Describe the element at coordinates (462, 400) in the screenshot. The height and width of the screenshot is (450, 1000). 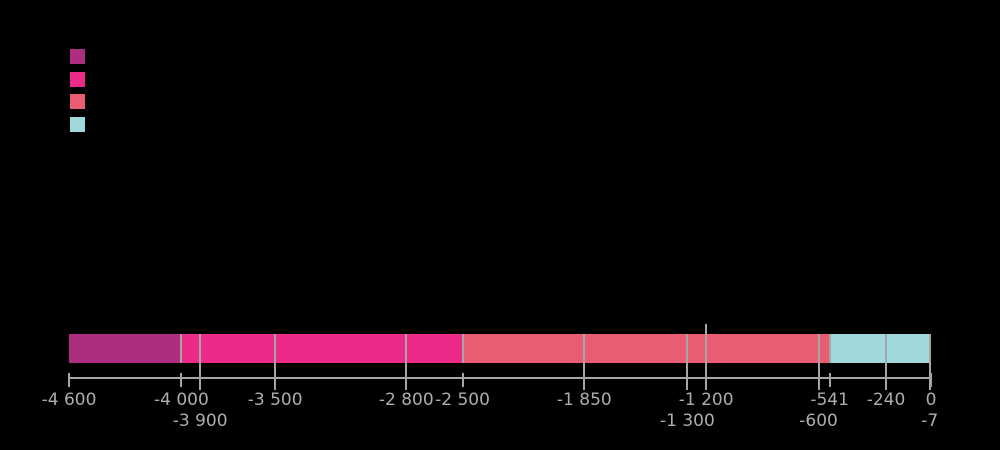
I see `axis-tick-label: -2 500` at that location.